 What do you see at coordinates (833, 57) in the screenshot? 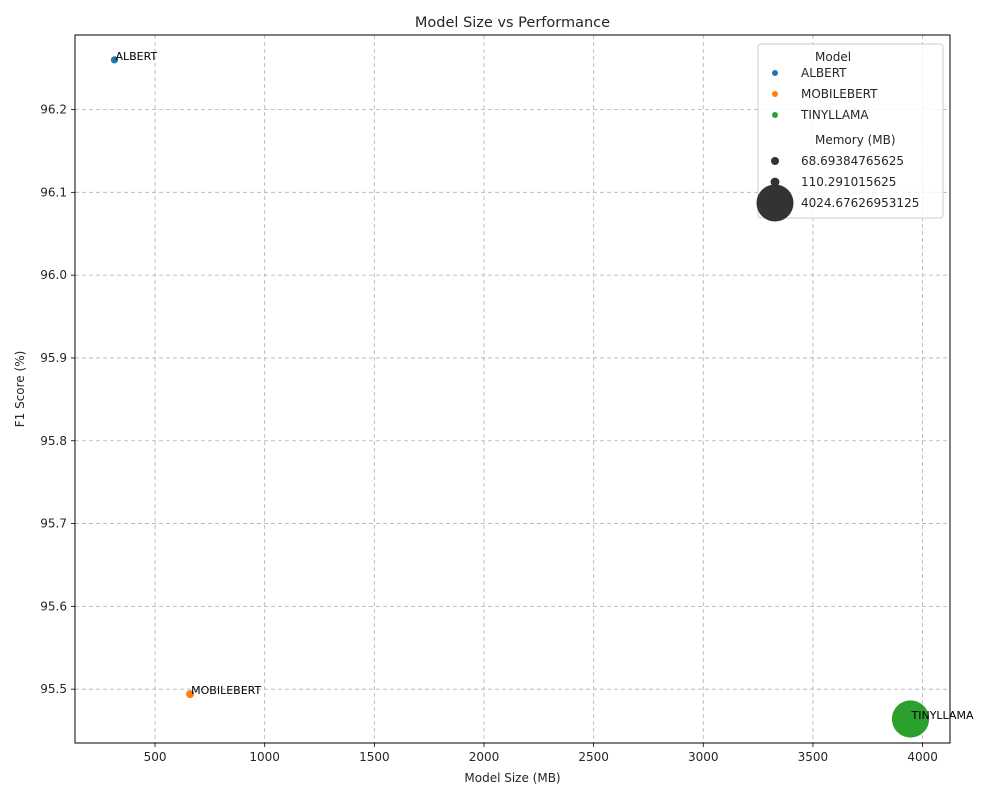
I see `legend-hue-title: Model` at bounding box center [833, 57].